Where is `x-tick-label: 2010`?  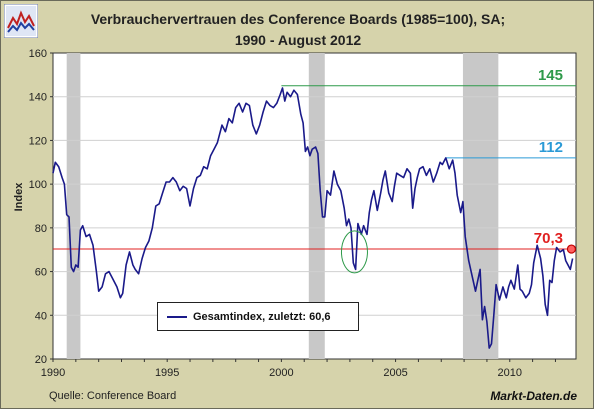 x-tick-label: 2010 is located at coordinates (510, 373).